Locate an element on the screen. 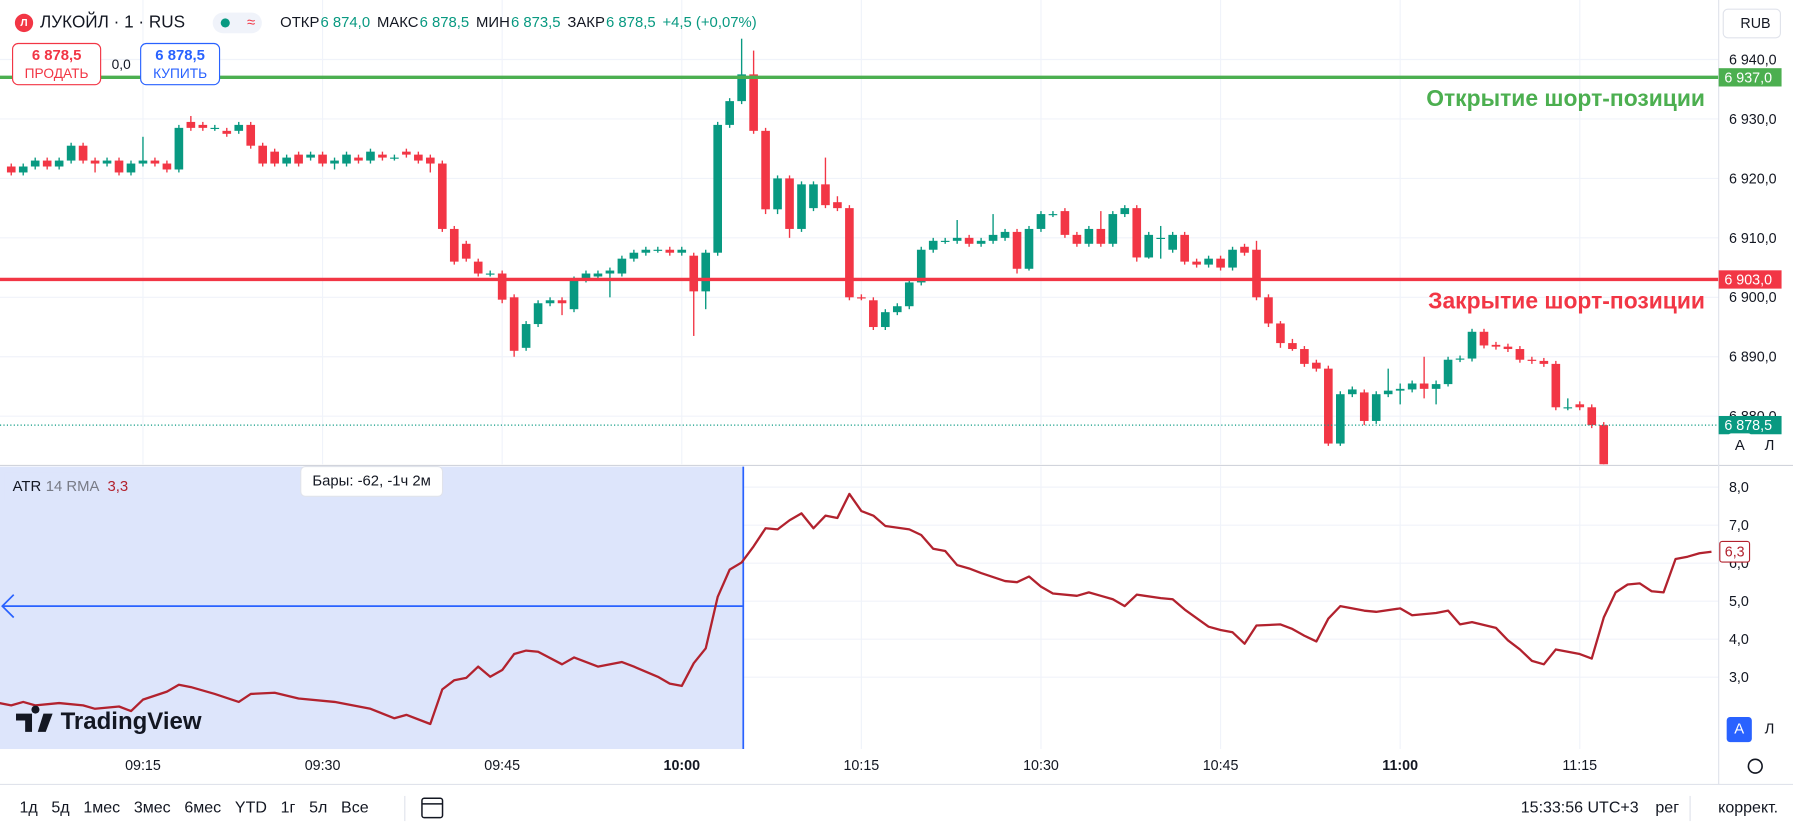 The height and width of the screenshot is (836, 1793). atr-name: ATR is located at coordinates (27, 487).